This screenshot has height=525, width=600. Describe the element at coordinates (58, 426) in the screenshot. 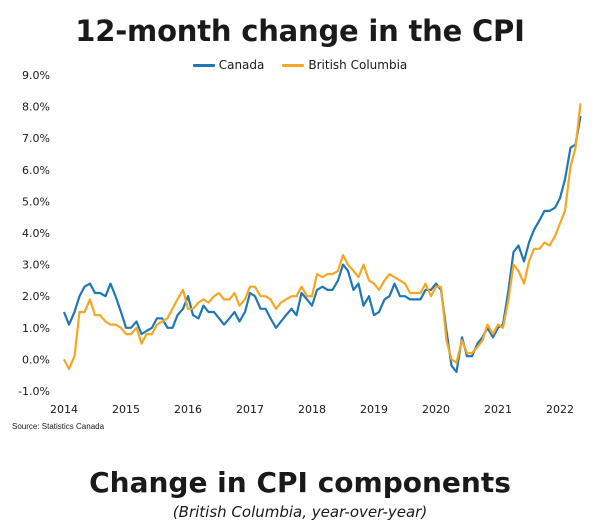

I see `source-note: Source: Statistics Canada` at that location.